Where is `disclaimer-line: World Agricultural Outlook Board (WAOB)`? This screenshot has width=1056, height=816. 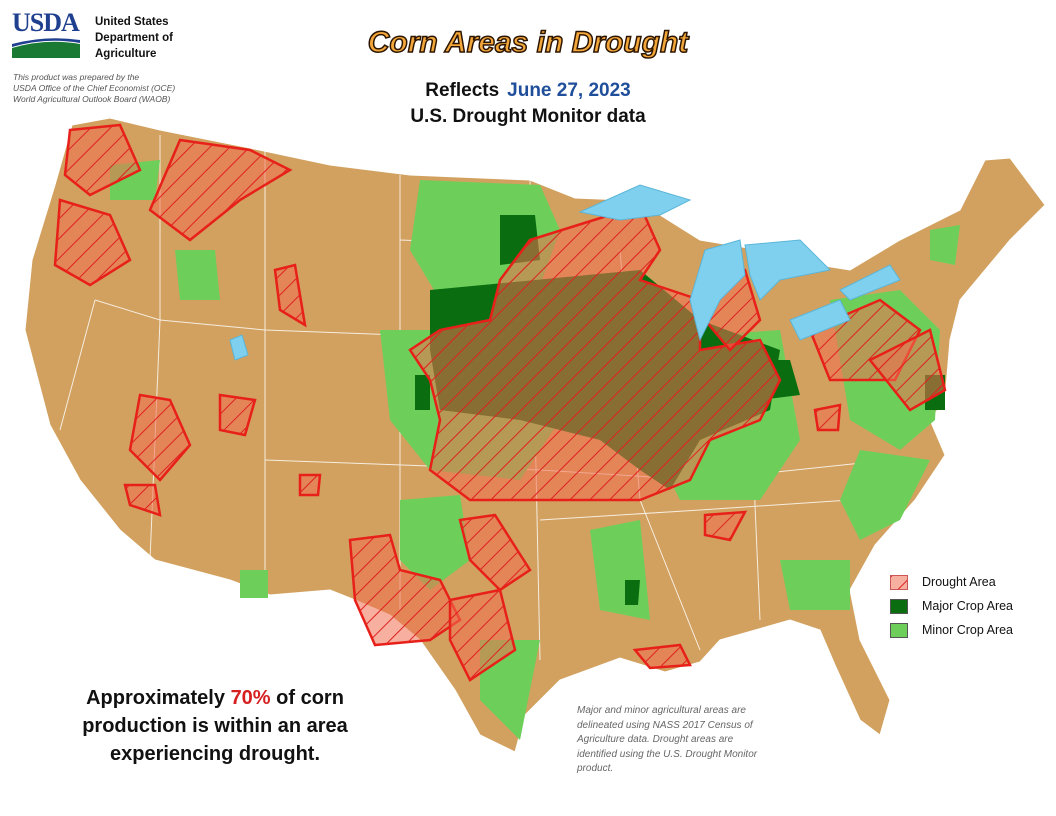
disclaimer-line: World Agricultural Outlook Board (WAOB) is located at coordinates (92, 99).